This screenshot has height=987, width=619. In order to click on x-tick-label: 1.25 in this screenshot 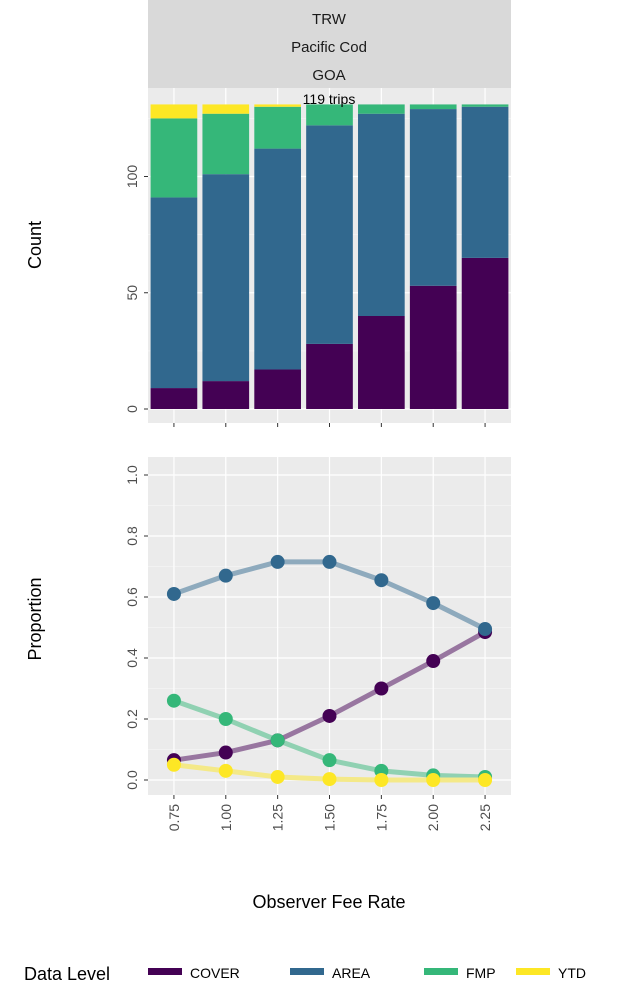, I will do `click(278, 817)`.